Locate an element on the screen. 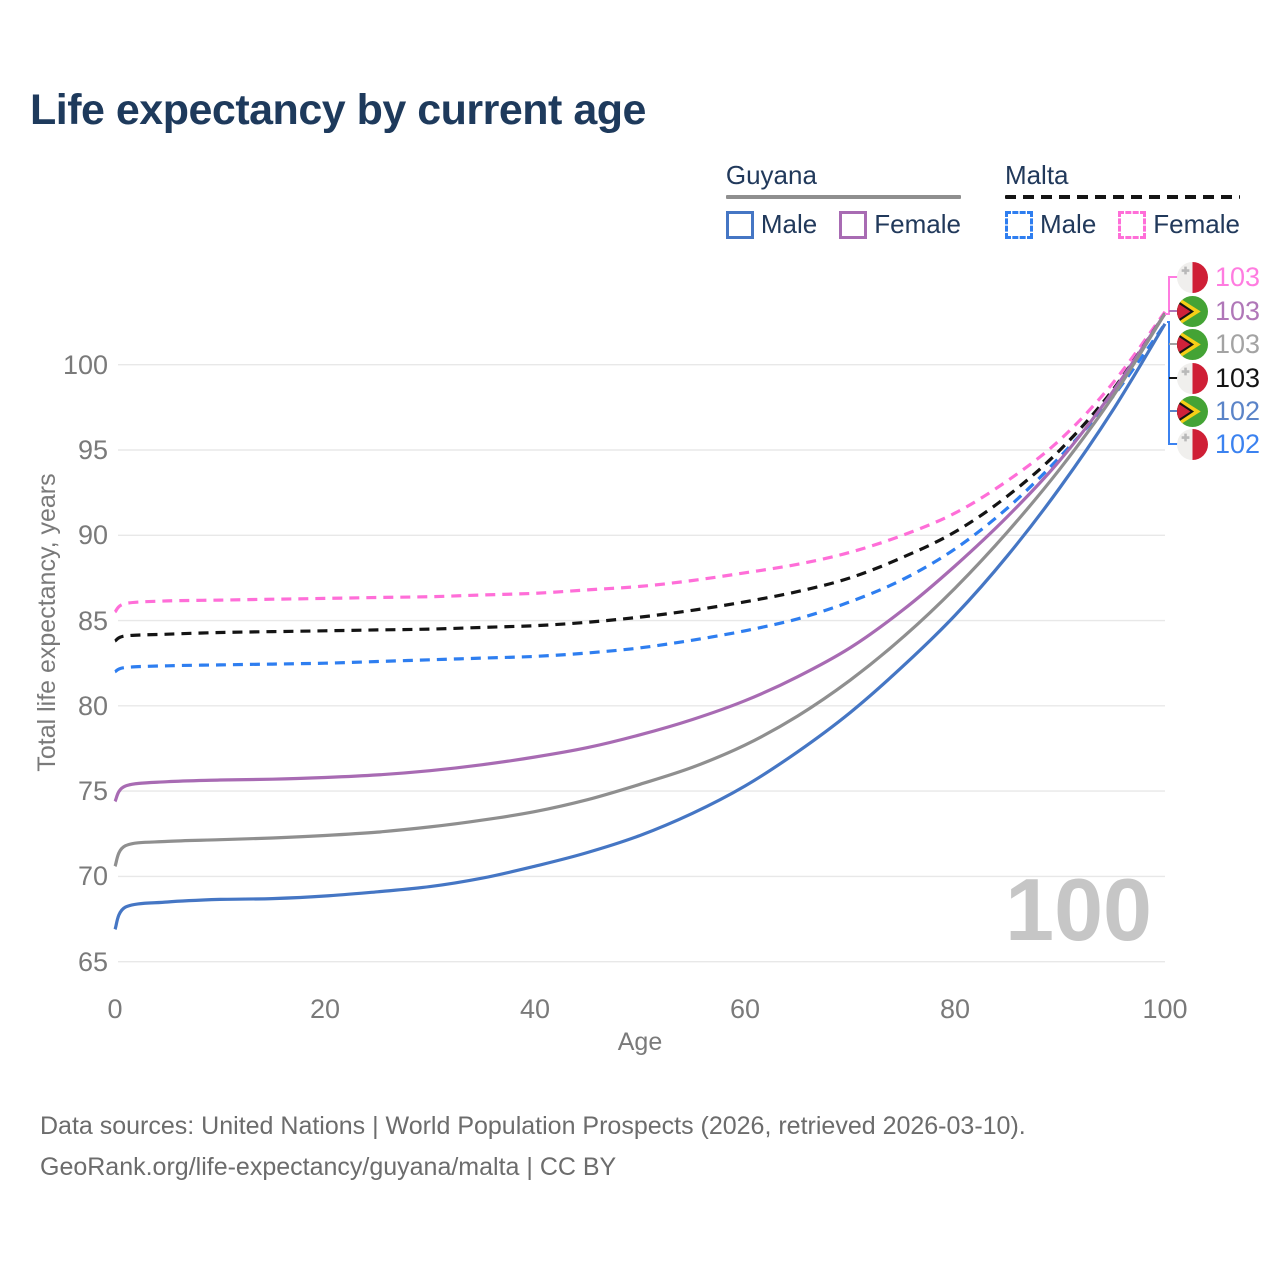 The image size is (1280, 1280). x-tick-100: 100 is located at coordinates (1165, 1009).